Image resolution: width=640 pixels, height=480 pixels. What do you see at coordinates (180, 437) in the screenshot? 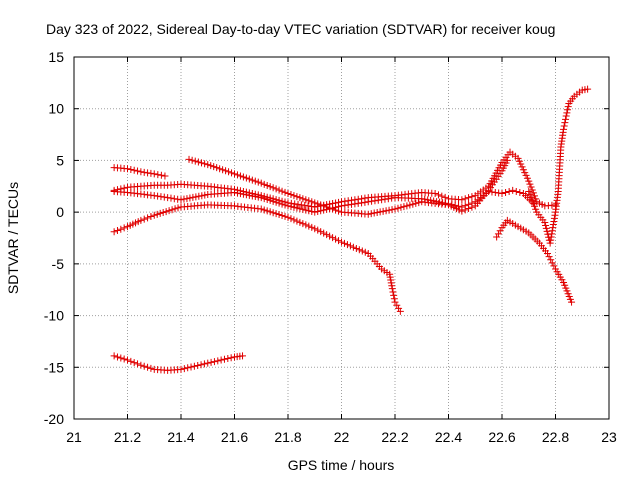
I see `x-tick-label: 21.4` at bounding box center [180, 437].